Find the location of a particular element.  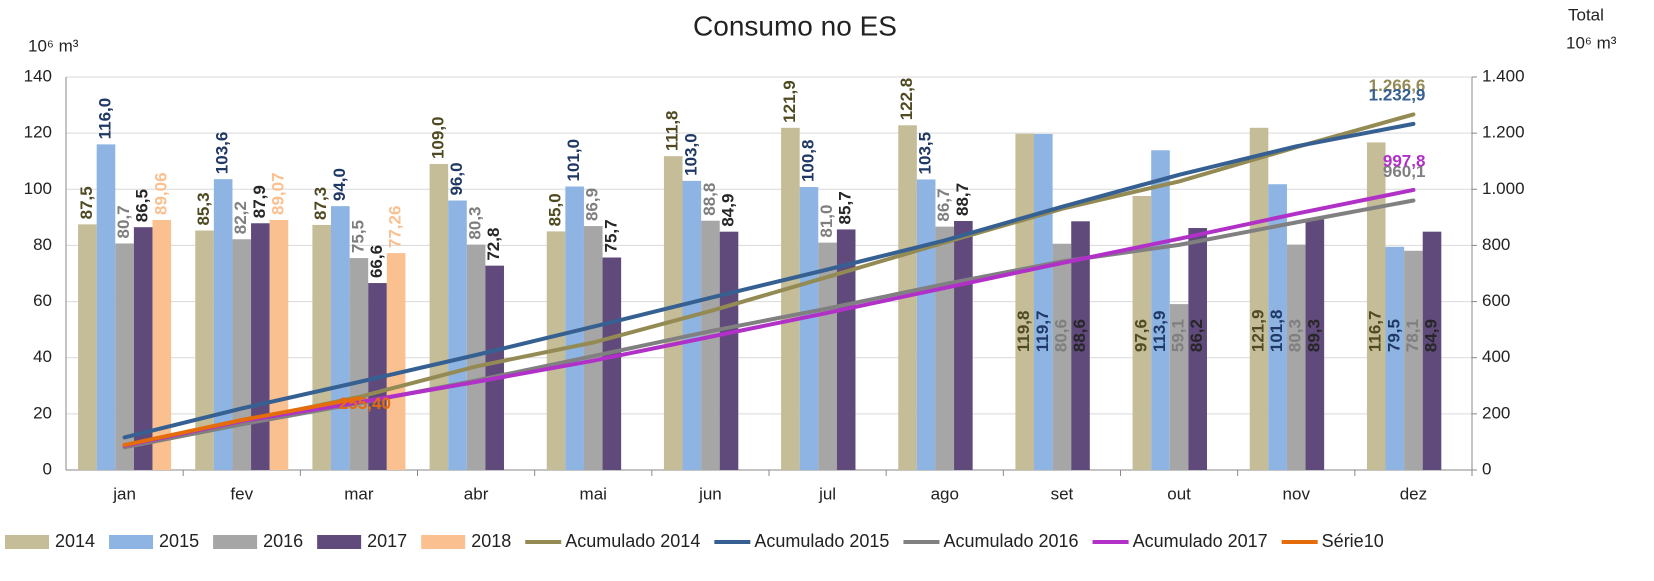

legend-label: Acumulado 2016 is located at coordinates (1010, 541).